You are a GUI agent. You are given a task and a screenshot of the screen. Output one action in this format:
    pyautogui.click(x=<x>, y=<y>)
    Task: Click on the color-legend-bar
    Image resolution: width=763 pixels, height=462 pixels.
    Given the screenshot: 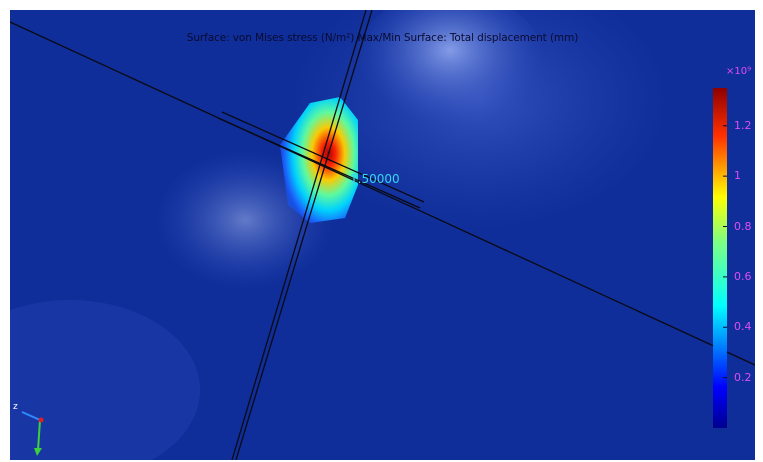 What is the action you would take?
    pyautogui.click(x=720, y=258)
    